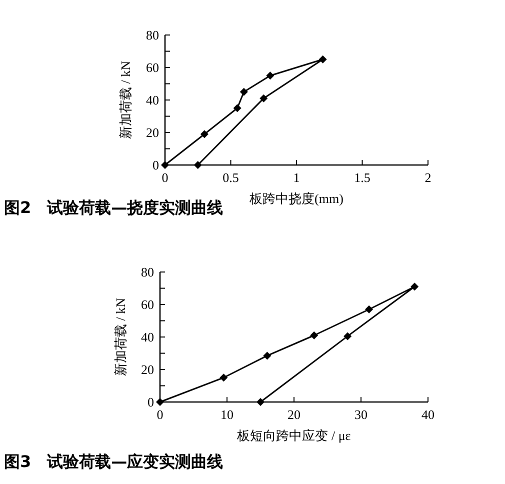 This screenshot has width=505, height=484. What do you see at coordinates (296, 198) in the screenshot?
I see `x-axis-title: 板跨中挠度(mm)` at bounding box center [296, 198].